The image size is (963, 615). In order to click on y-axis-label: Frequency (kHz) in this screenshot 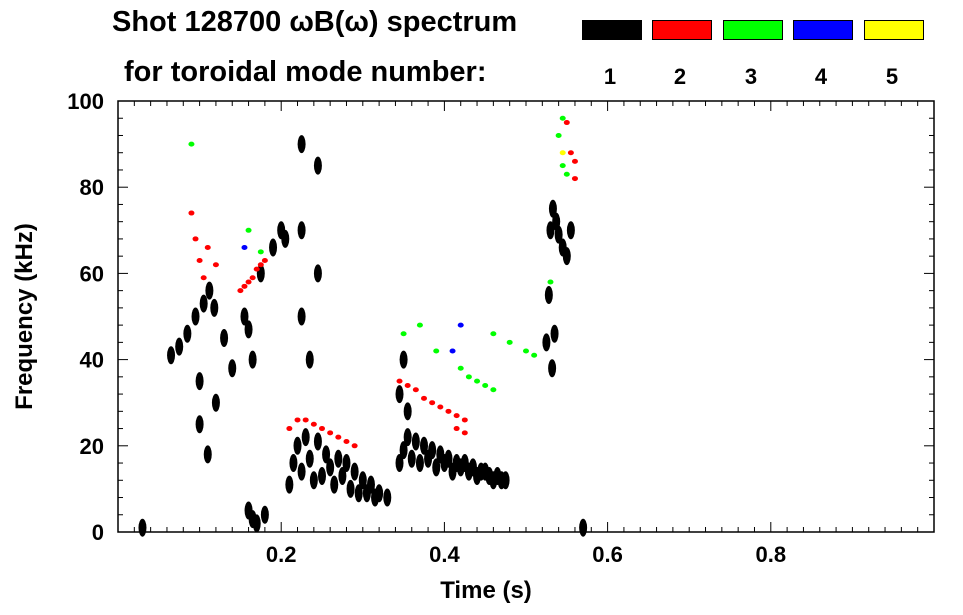, I will do `click(24, 316)`.